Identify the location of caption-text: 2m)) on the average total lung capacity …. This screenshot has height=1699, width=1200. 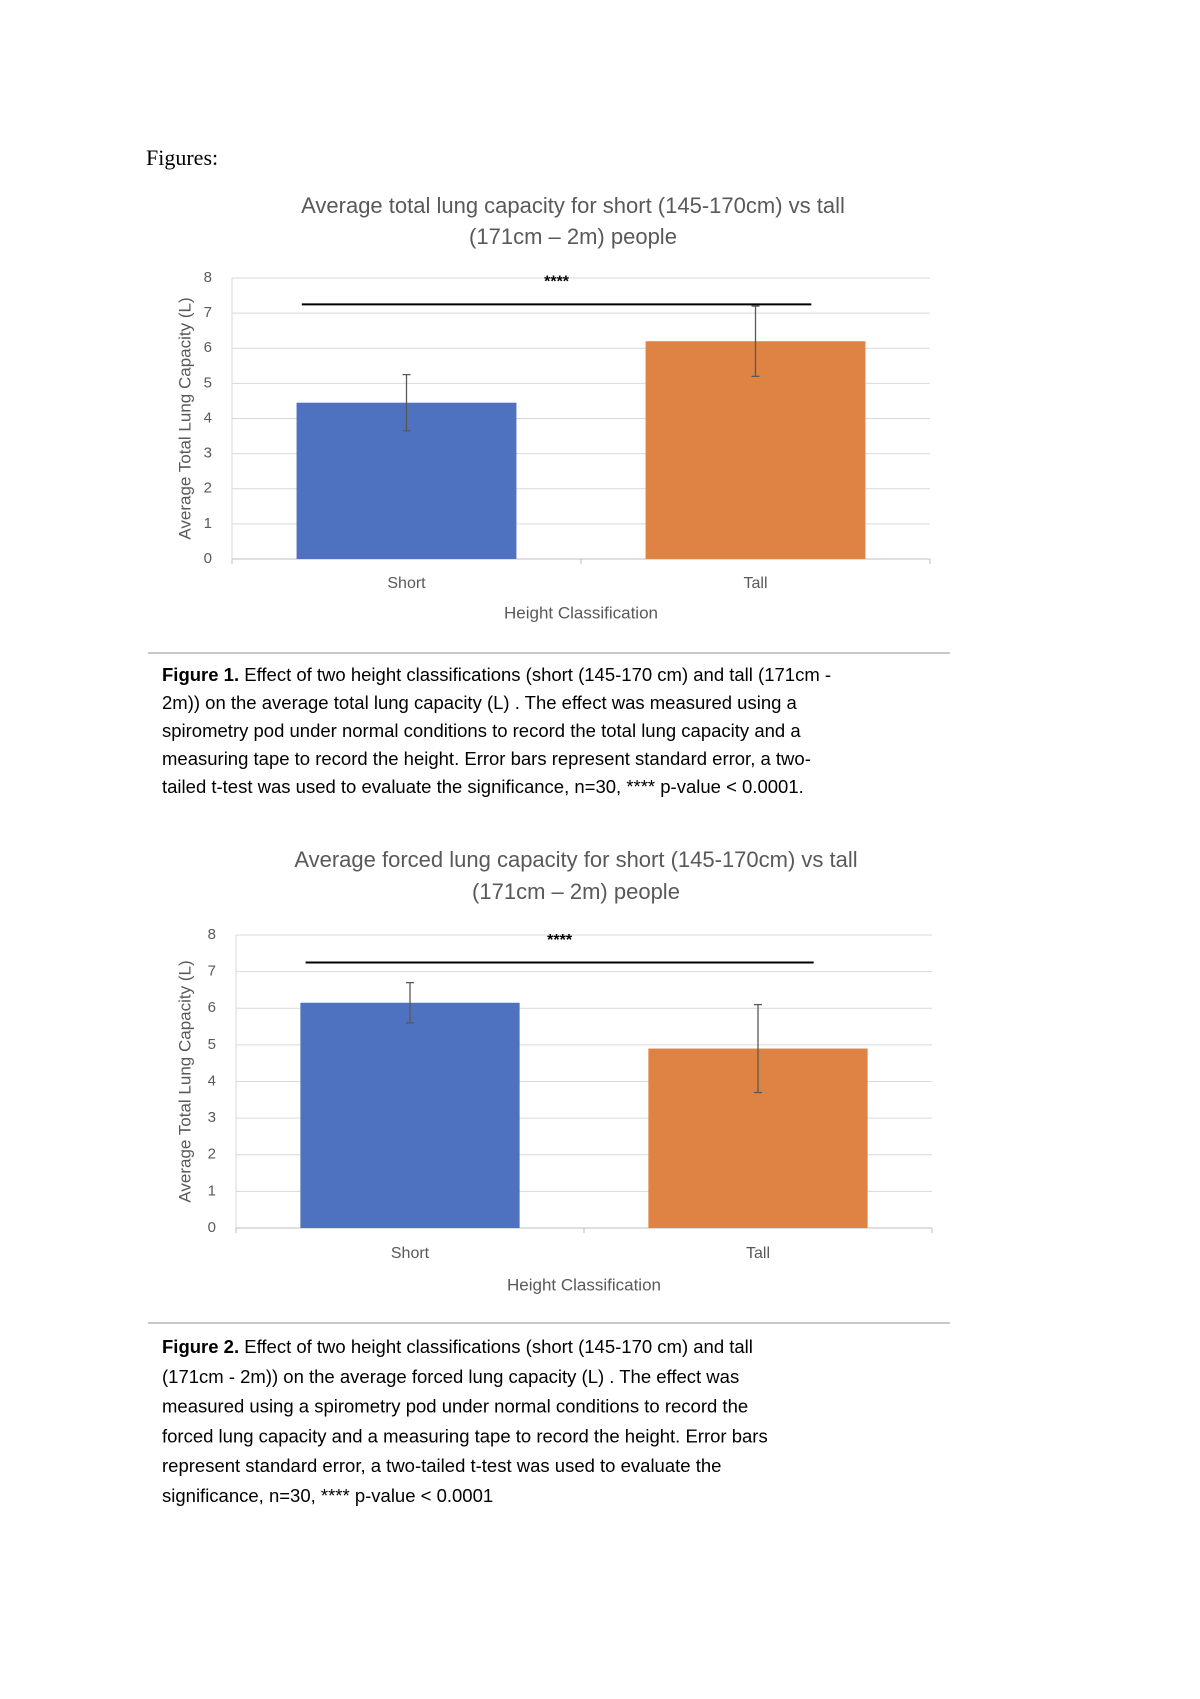
(480, 702).